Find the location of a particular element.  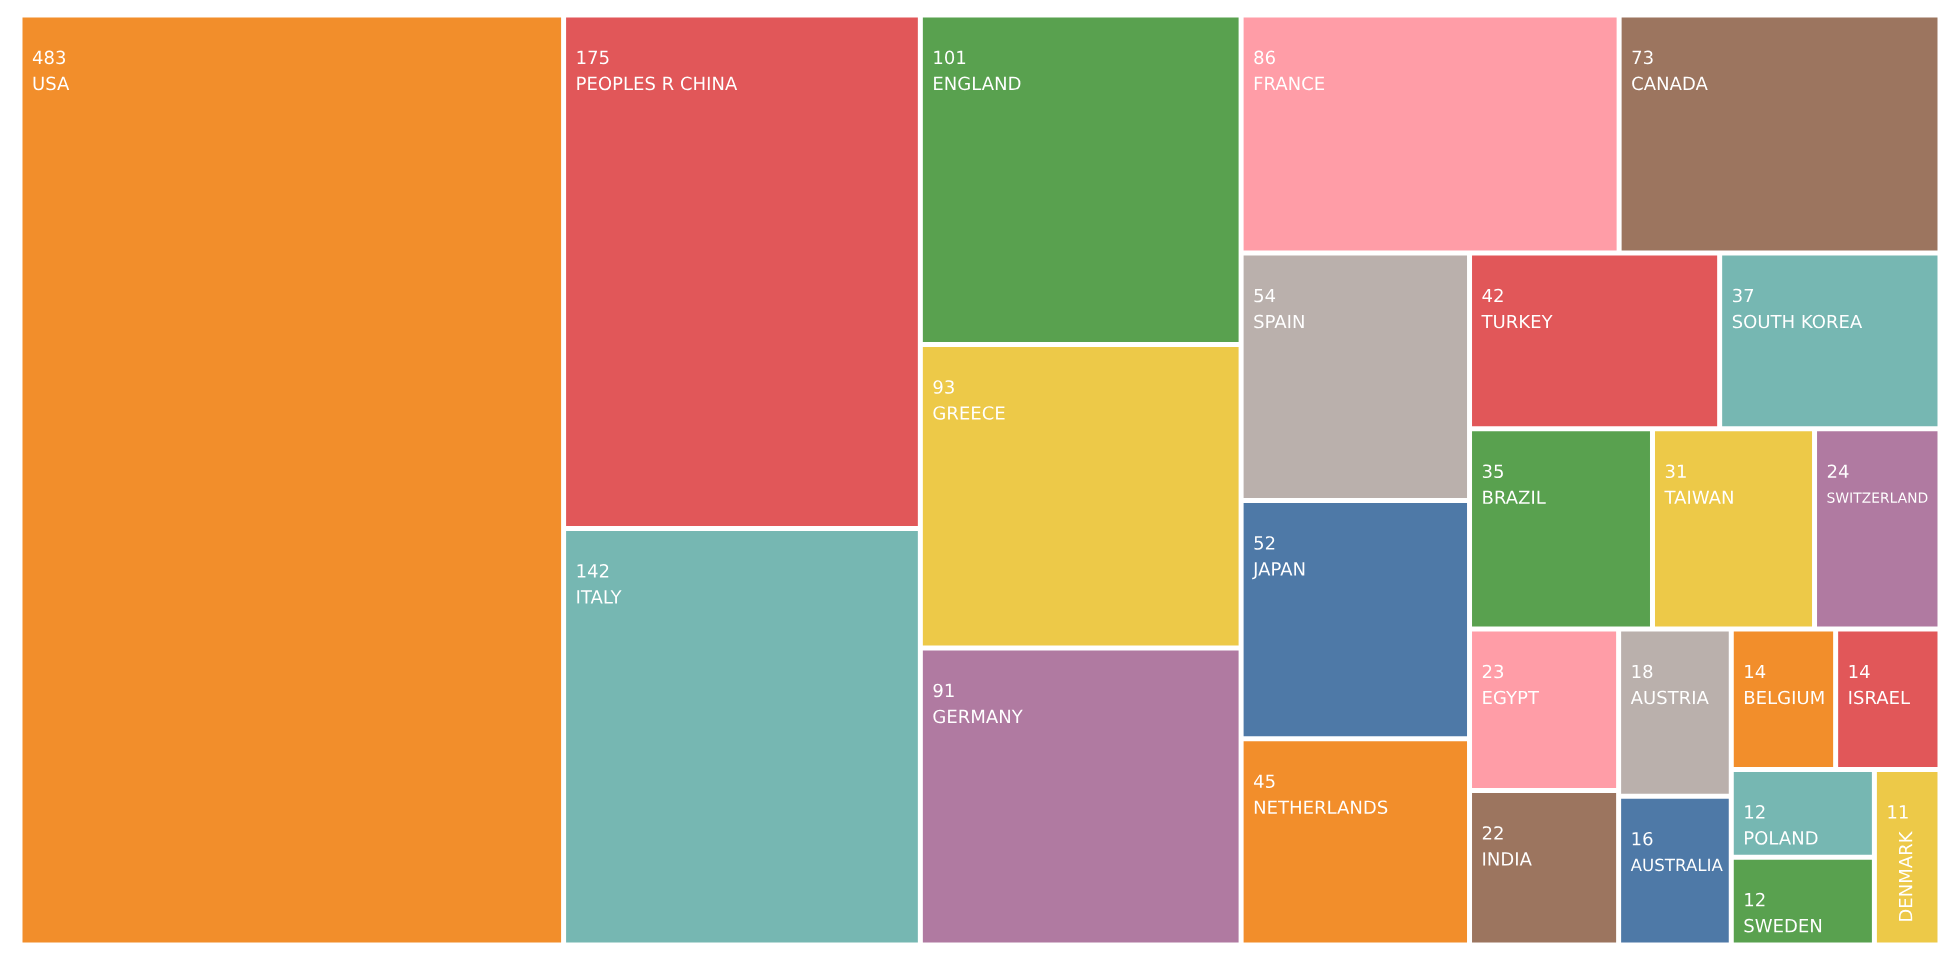

category-label: TURKEY is located at coordinates (1517, 321).